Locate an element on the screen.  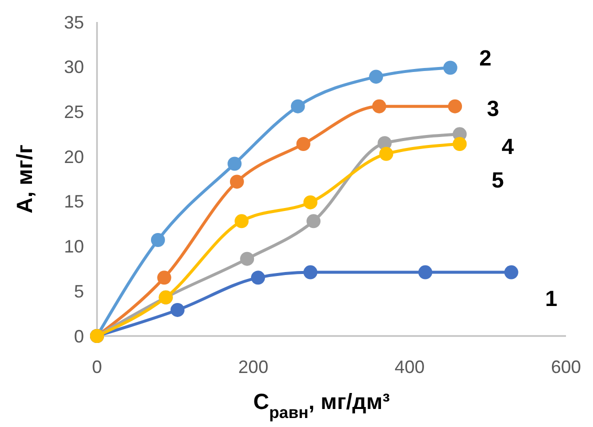
x-axis-title: C$_{равн}$, мг/дм³ is located at coordinates (321, 405).